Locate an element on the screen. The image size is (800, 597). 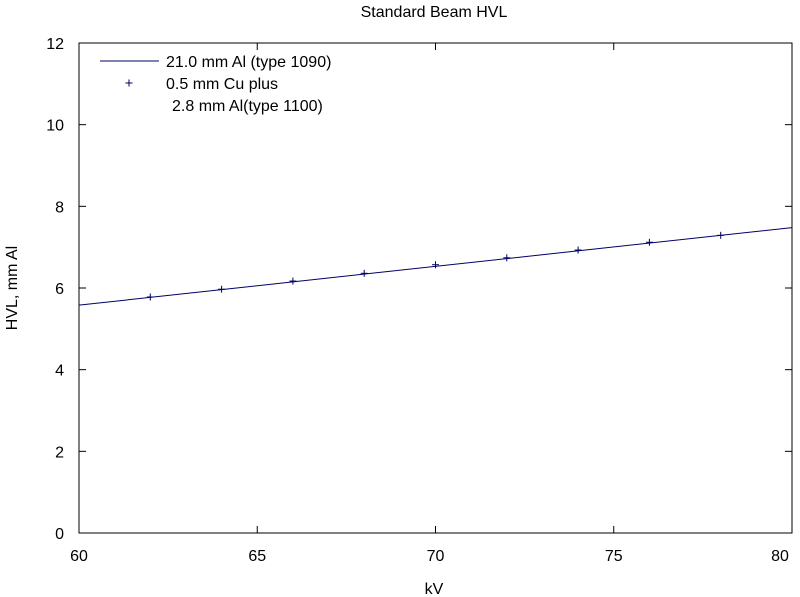
y-tick-label: 6 is located at coordinates (59, 289).